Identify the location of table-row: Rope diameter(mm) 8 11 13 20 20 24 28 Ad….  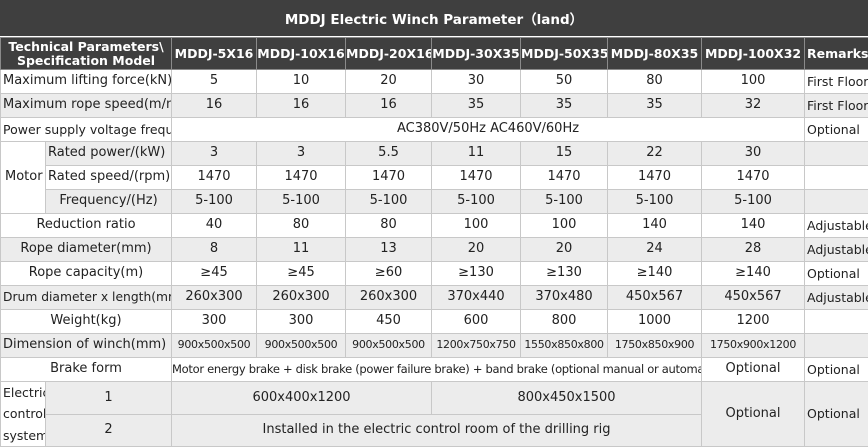
(434, 250).